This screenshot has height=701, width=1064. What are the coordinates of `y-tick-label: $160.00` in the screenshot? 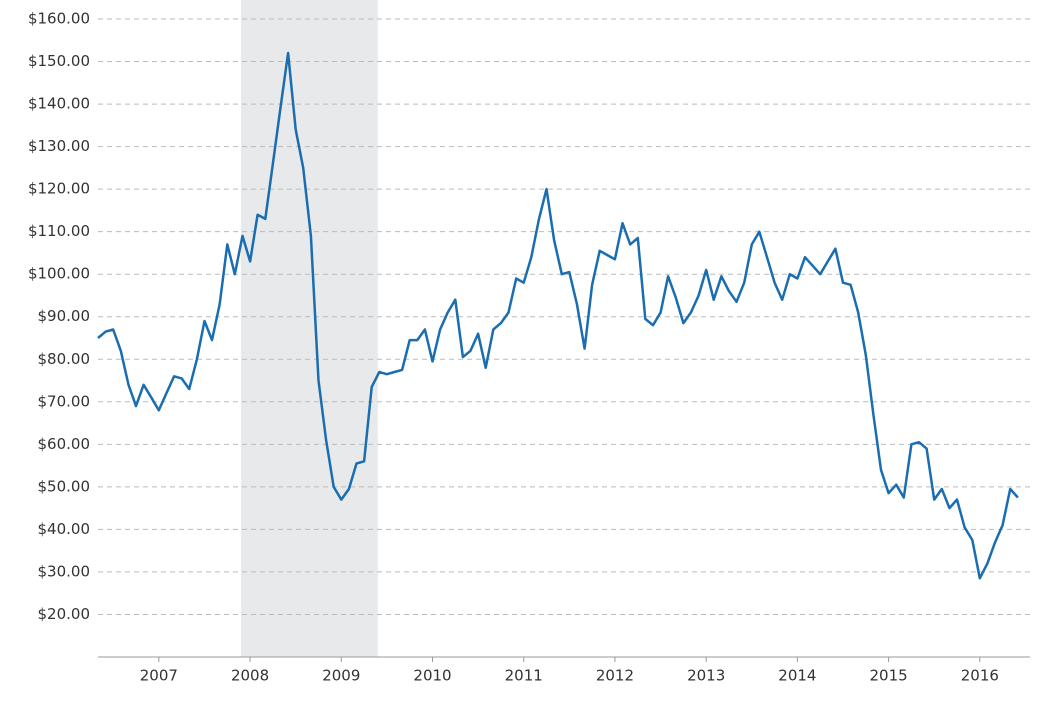 It's located at (59, 19).